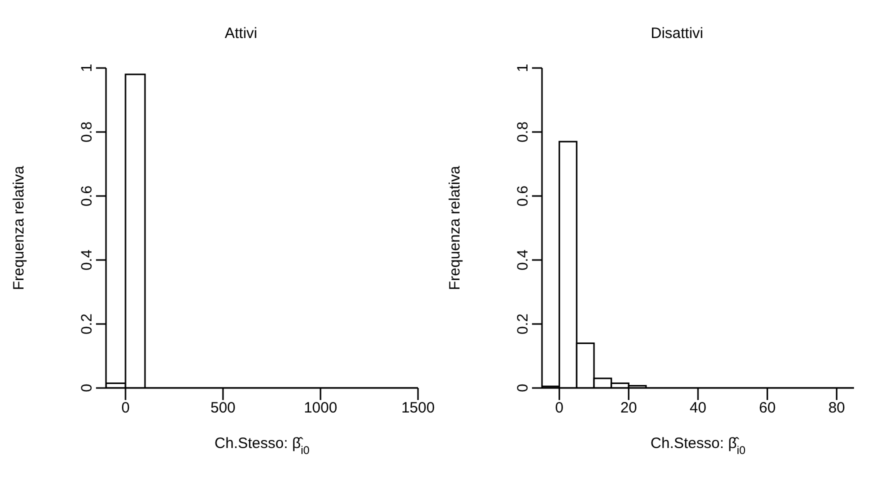 The image size is (881, 490). What do you see at coordinates (241, 33) in the screenshot?
I see `chart-title: Attivi` at bounding box center [241, 33].